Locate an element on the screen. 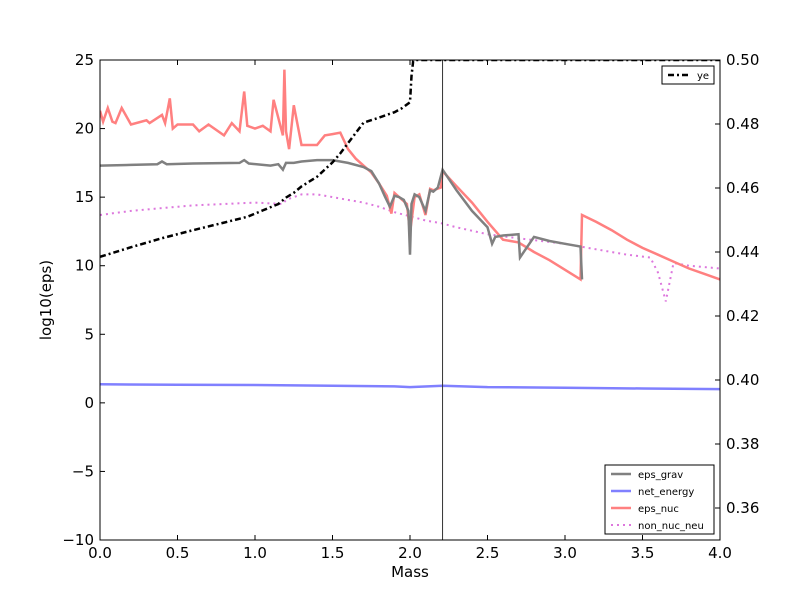 The image size is (800, 600). y-tick-label: −10 is located at coordinates (78, 540).